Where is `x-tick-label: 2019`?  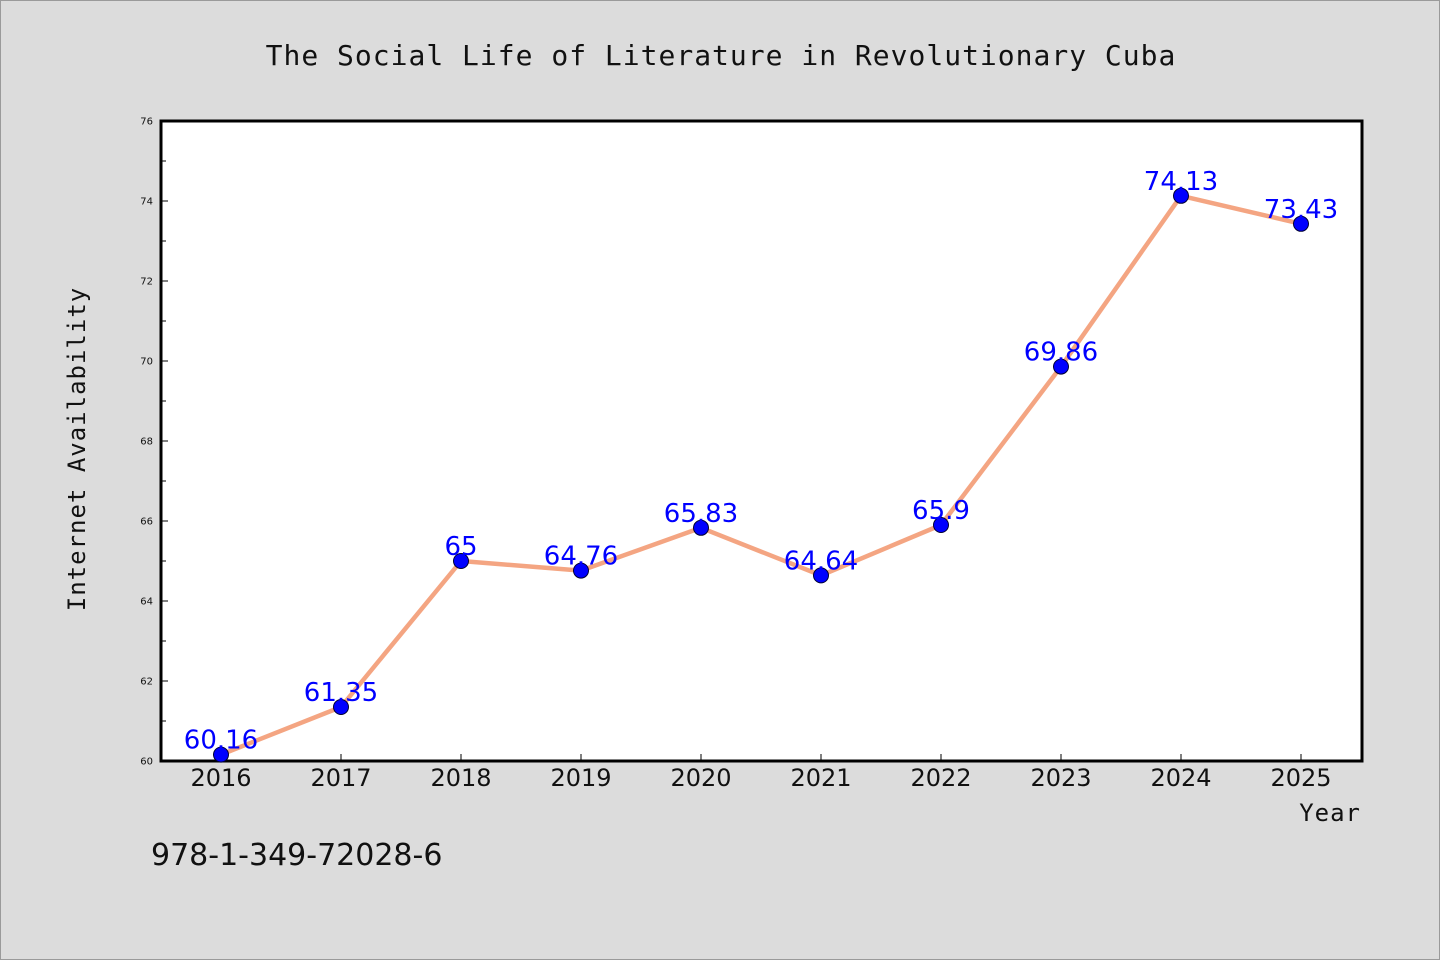 x-tick-label: 2019 is located at coordinates (580, 778).